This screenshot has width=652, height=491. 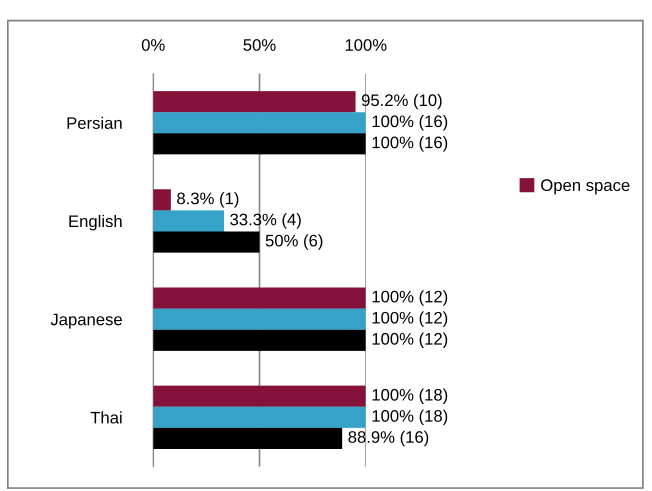 I want to click on y-tick-label: Japanese, so click(x=86, y=321).